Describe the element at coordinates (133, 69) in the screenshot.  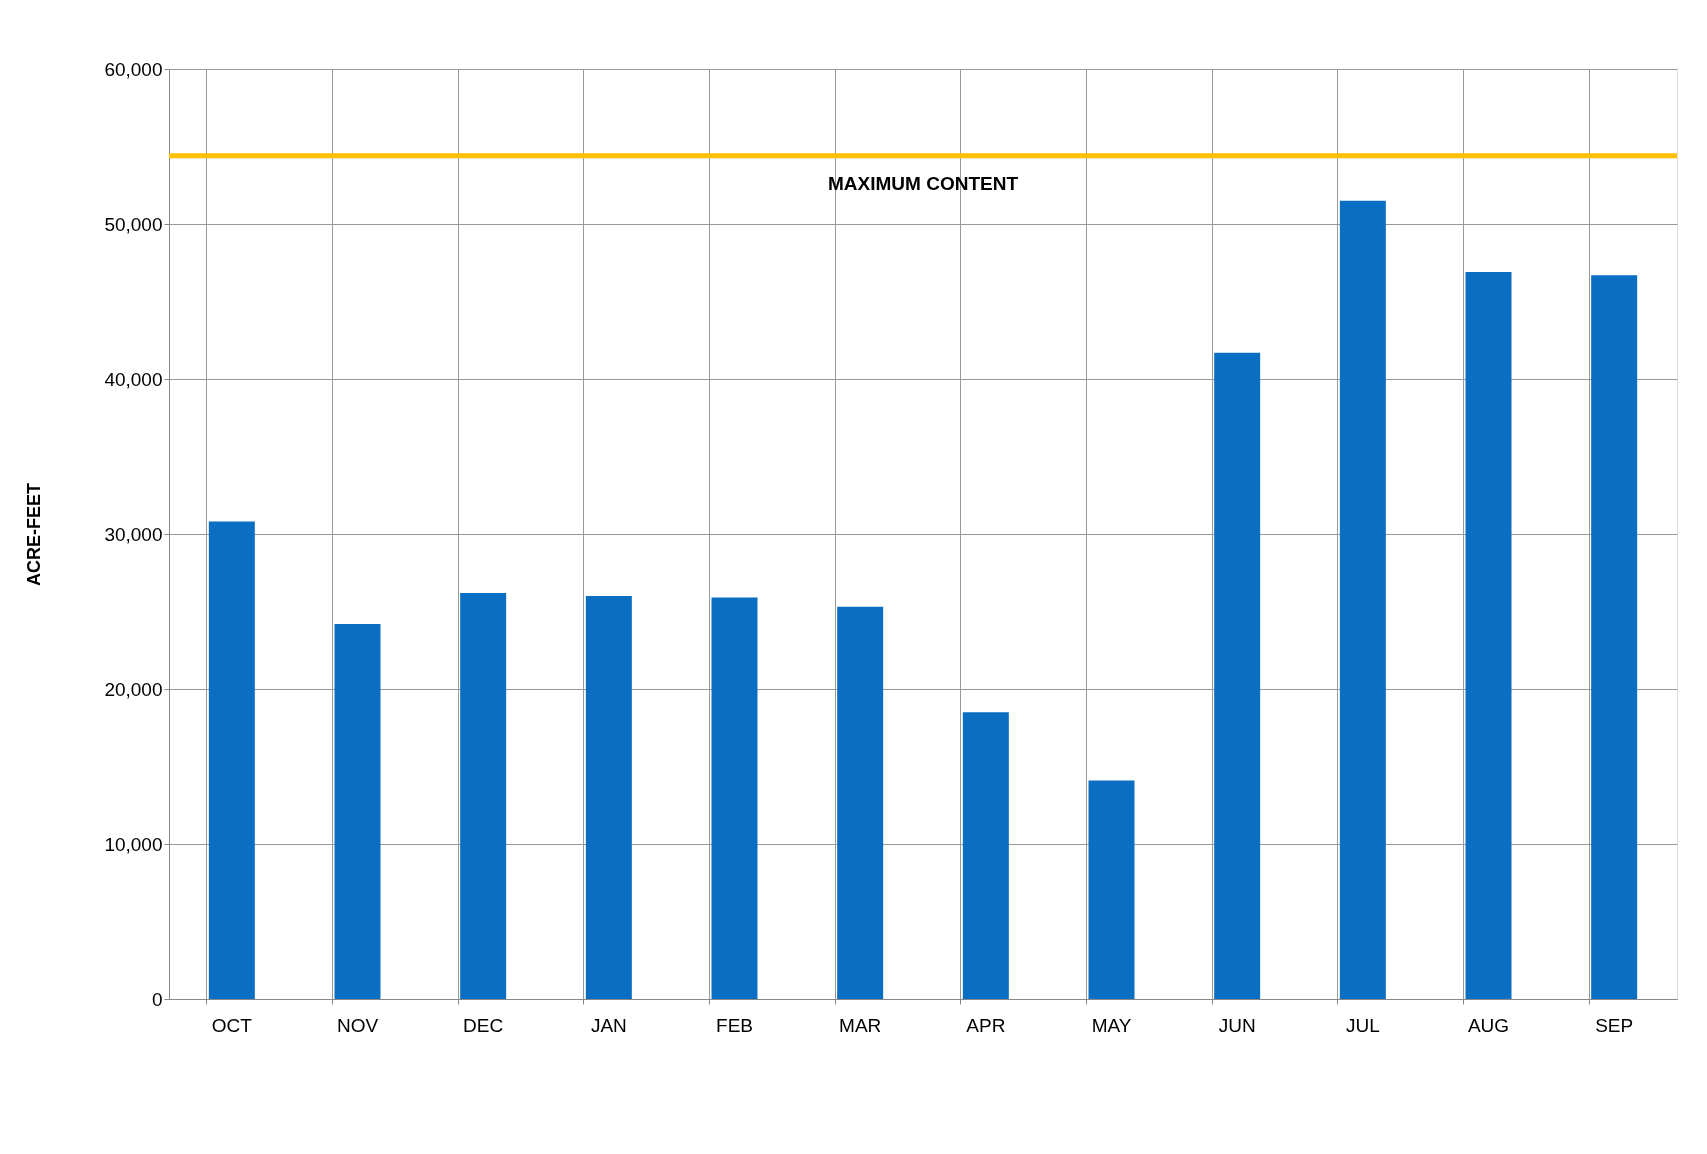
I see `y-tick-label: 60,000` at that location.